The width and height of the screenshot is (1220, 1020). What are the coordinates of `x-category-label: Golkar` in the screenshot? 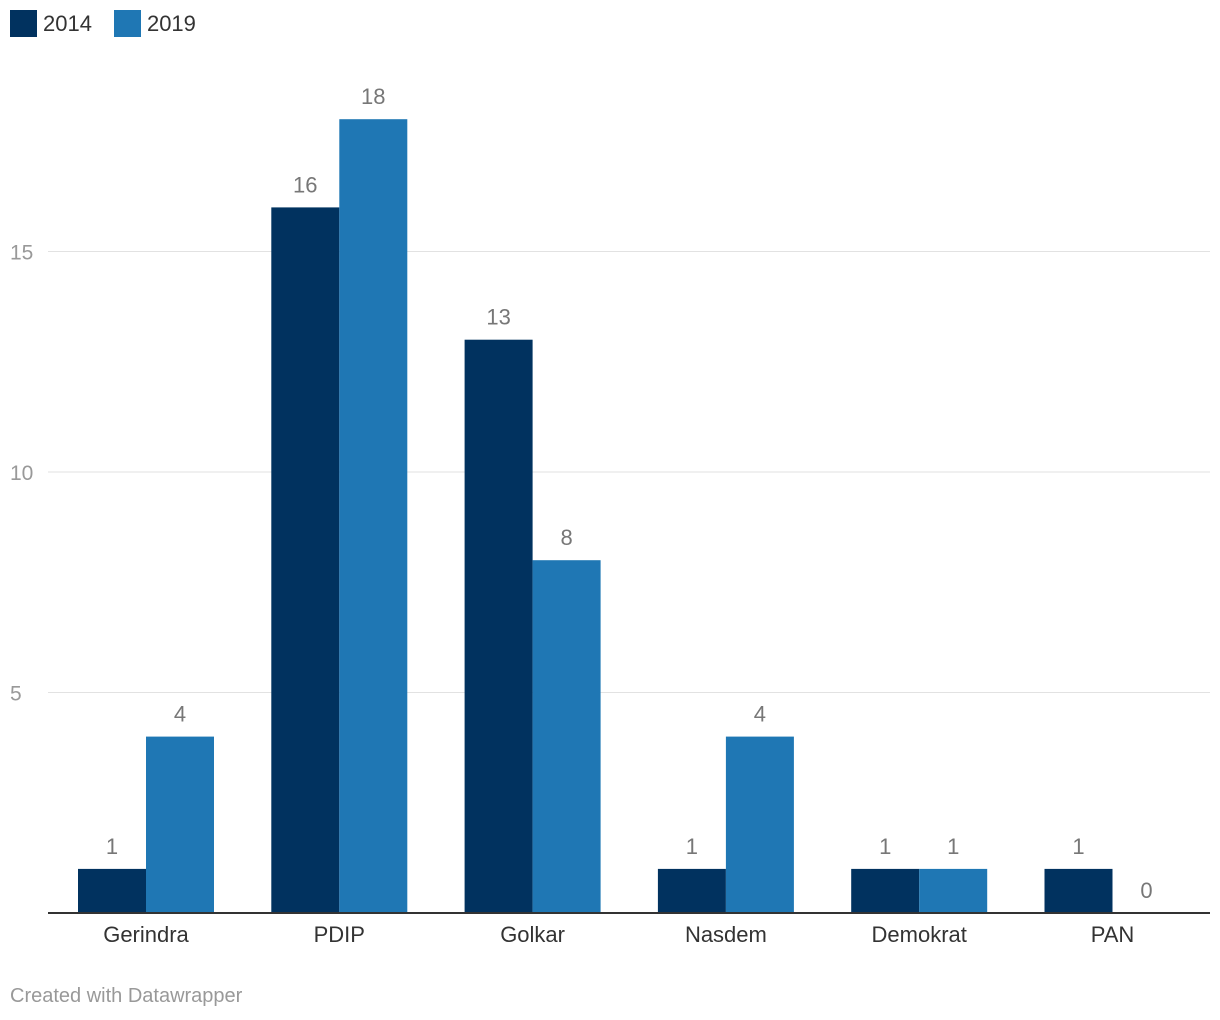 It's located at (532, 934).